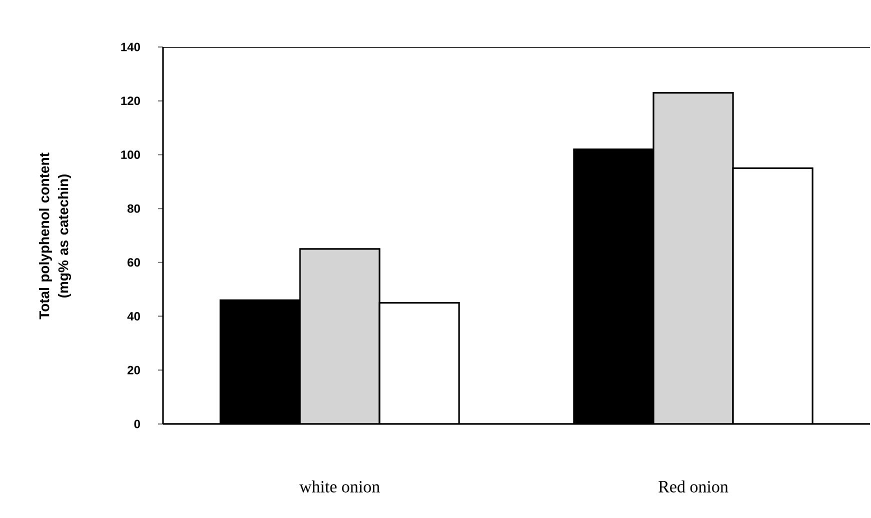 This screenshot has width=871, height=518. What do you see at coordinates (134, 262) in the screenshot?
I see `y-tick-label: 60` at bounding box center [134, 262].